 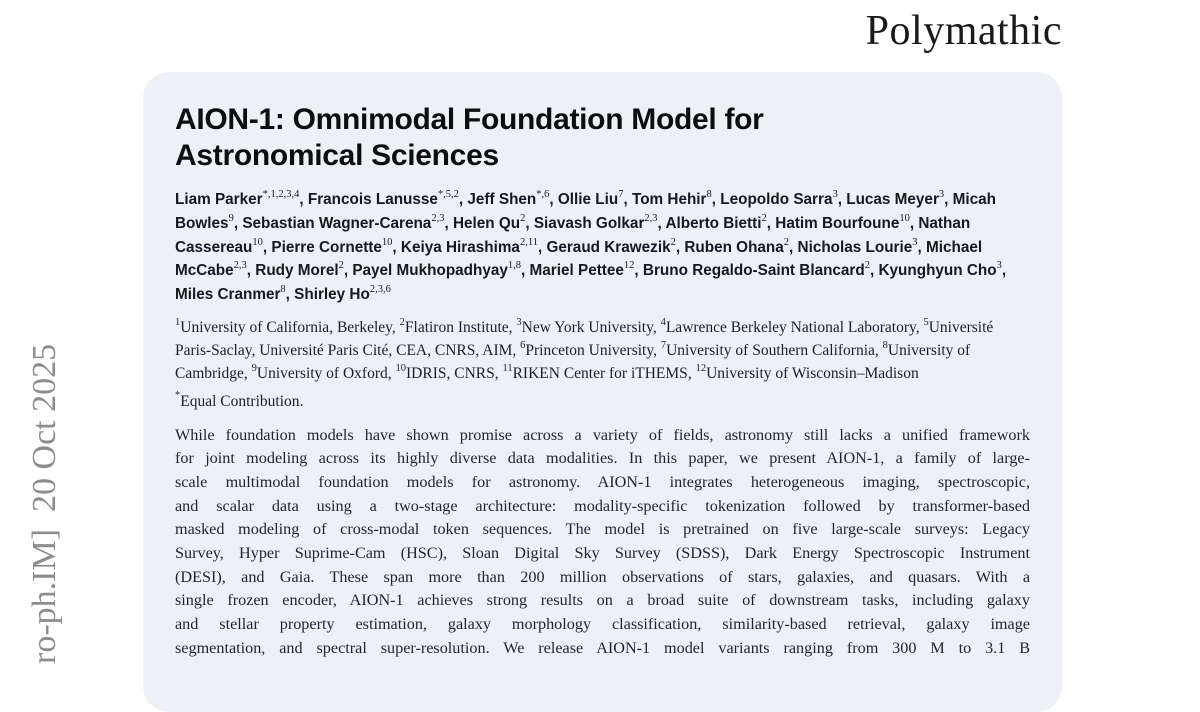 I want to click on author: Kyunghyun Cho3, so click(x=940, y=270).